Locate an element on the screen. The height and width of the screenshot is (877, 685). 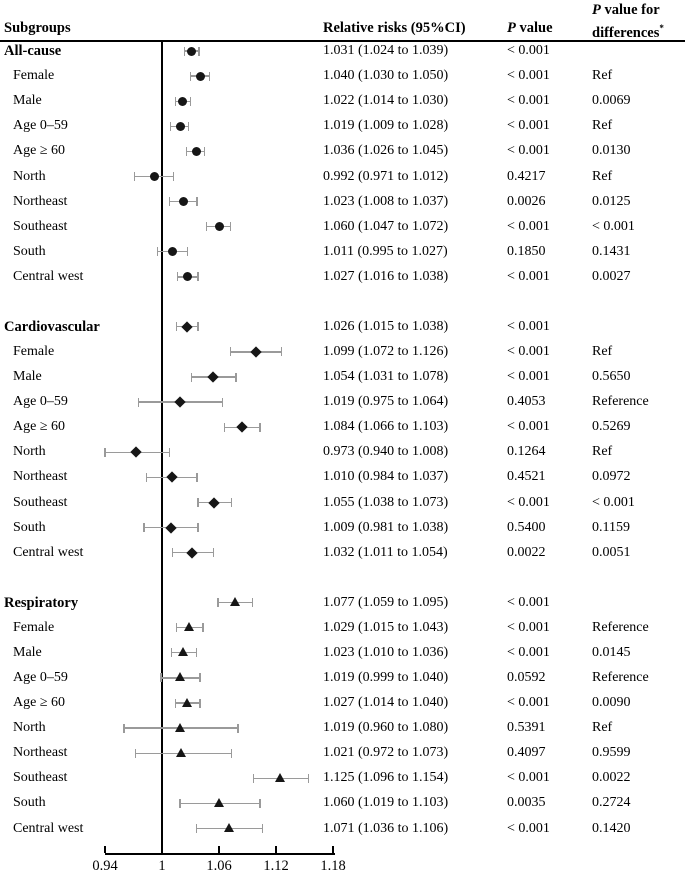
p-value-text: 0.5391 is located at coordinates (526, 728).